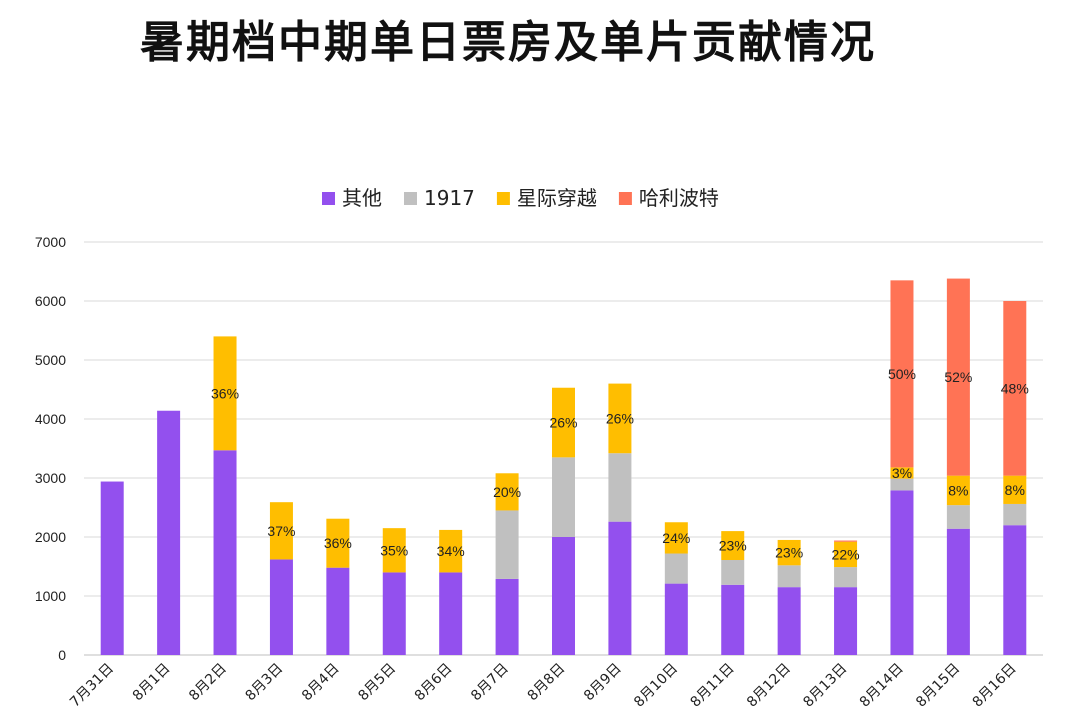 The height and width of the screenshot is (722, 1080). What do you see at coordinates (208, 683) in the screenshot?
I see `x-tick-label: 8月2日` at bounding box center [208, 683].